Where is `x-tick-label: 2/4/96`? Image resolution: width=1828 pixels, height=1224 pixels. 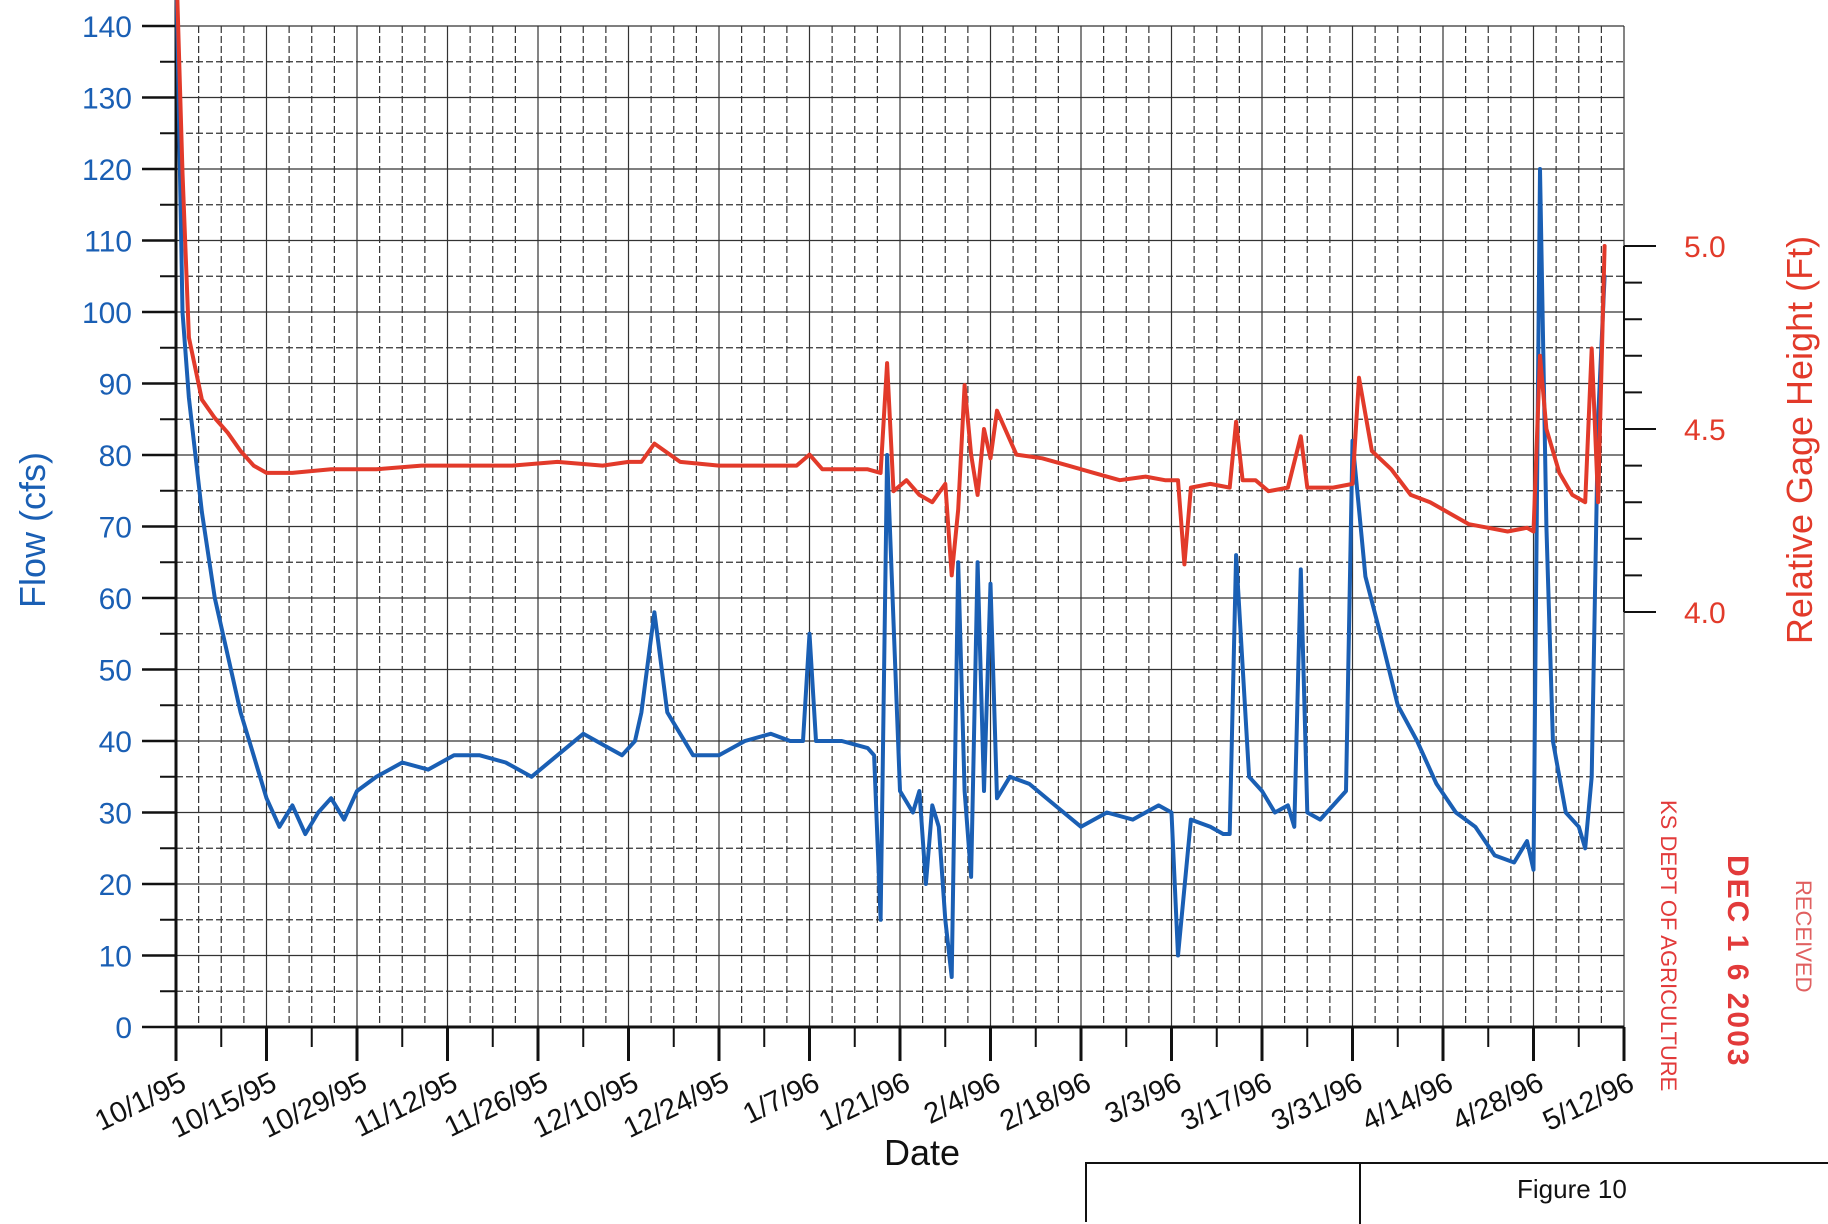 x-tick-label: 2/4/96 is located at coordinates (962, 1099).